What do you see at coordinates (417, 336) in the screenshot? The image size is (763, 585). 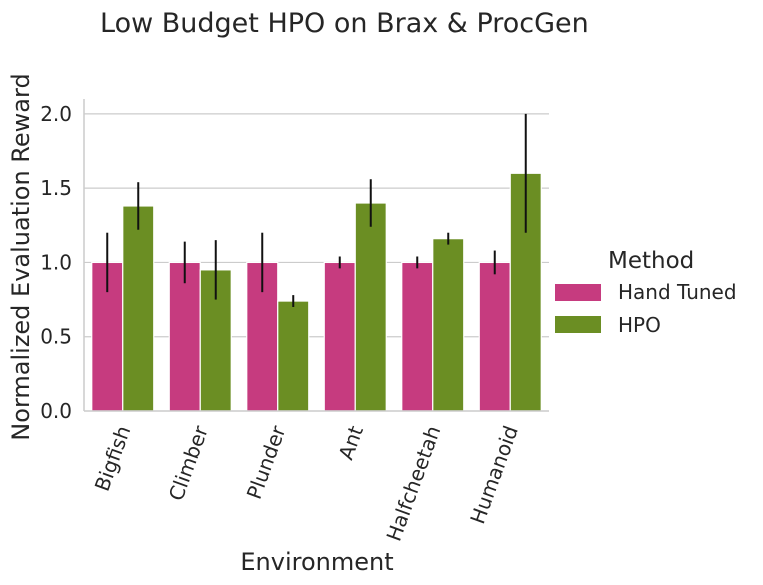 I see `bar-hand-tuned-halfcheetah` at bounding box center [417, 336].